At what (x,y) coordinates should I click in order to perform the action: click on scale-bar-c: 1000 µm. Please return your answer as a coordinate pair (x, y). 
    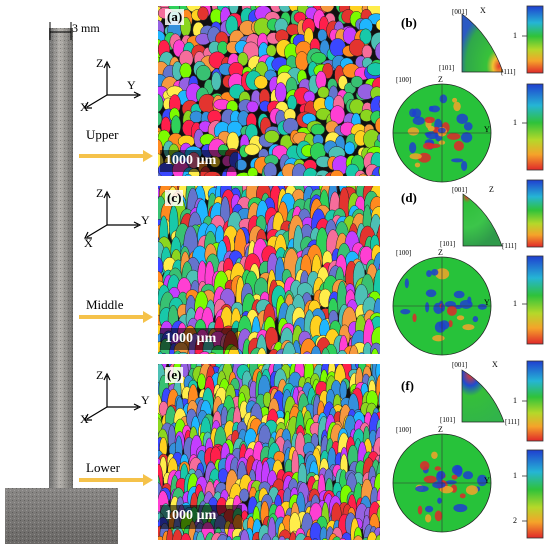
    Looking at the image, I should click on (191, 338).